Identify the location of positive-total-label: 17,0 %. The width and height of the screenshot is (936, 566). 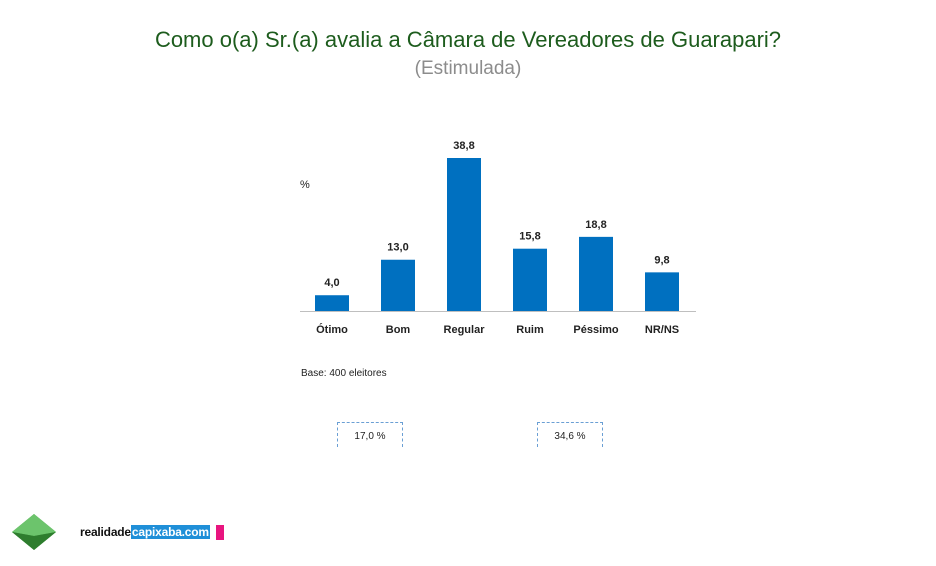
(370, 436).